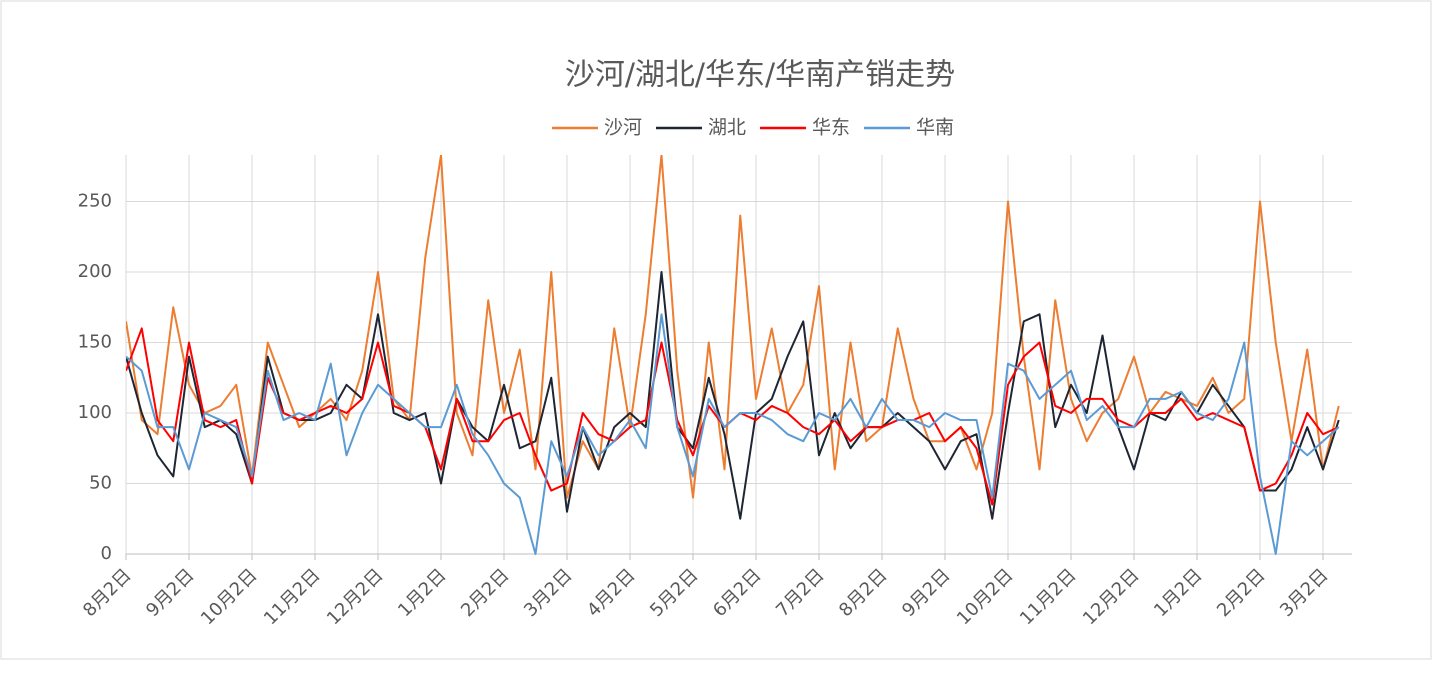 This screenshot has height=680, width=1432. Describe the element at coordinates (95, 342) in the screenshot. I see `y-tick-label: 150` at that location.